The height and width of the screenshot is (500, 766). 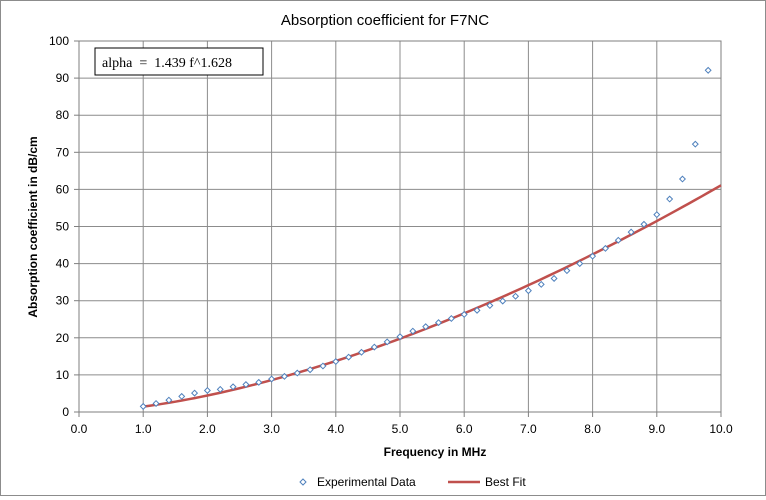 I want to click on y-tick-labels: 0 10 20 30 40 50 60 70 80 90 100, so click(x=64, y=226).